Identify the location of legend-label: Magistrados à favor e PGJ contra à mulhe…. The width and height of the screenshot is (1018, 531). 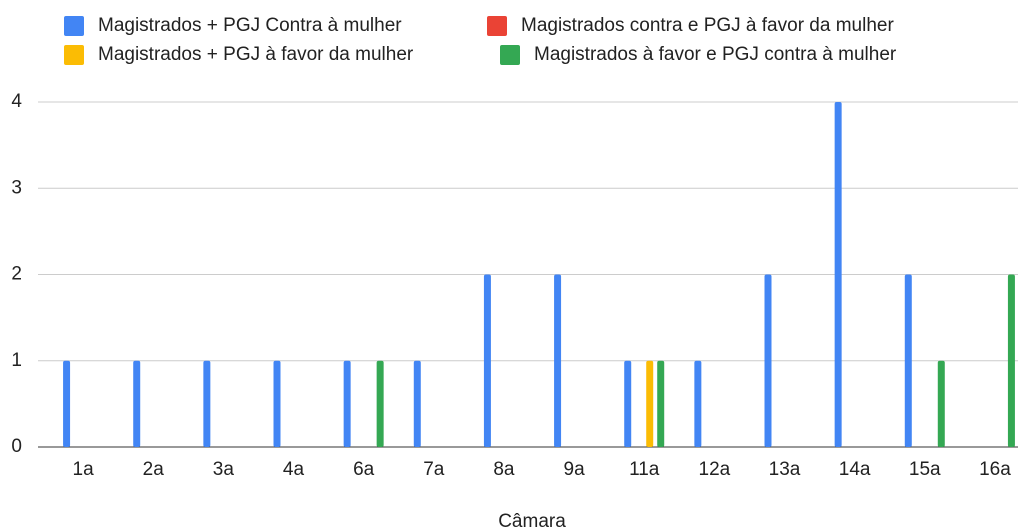
(715, 54).